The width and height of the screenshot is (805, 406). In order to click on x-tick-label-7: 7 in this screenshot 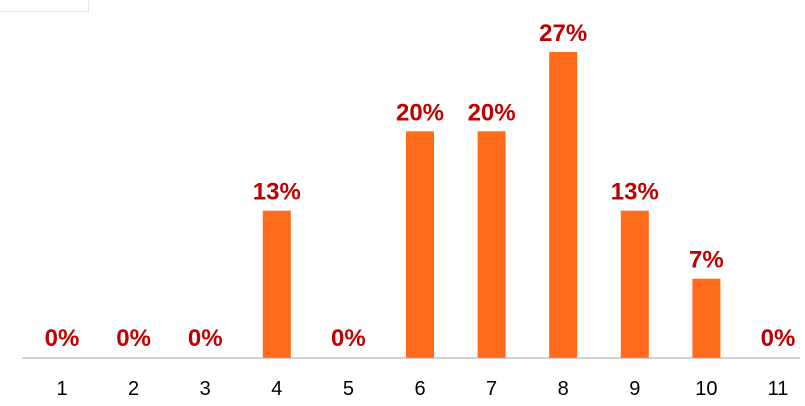, I will do `click(491, 389)`.